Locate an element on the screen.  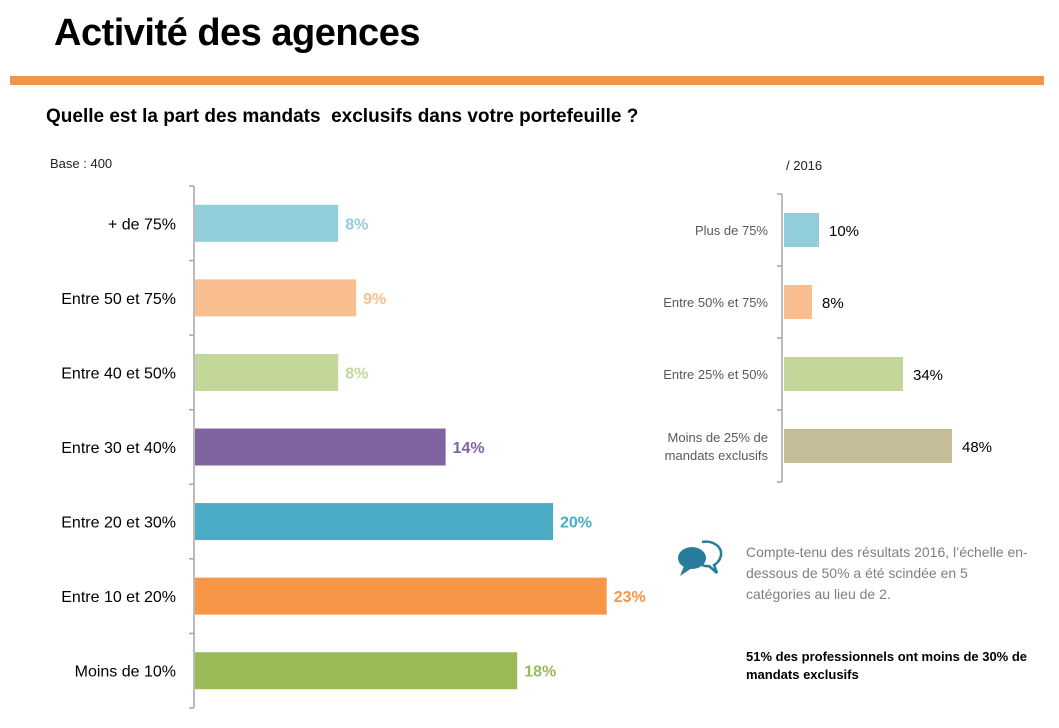
main-value-label: 18% is located at coordinates (540, 672).